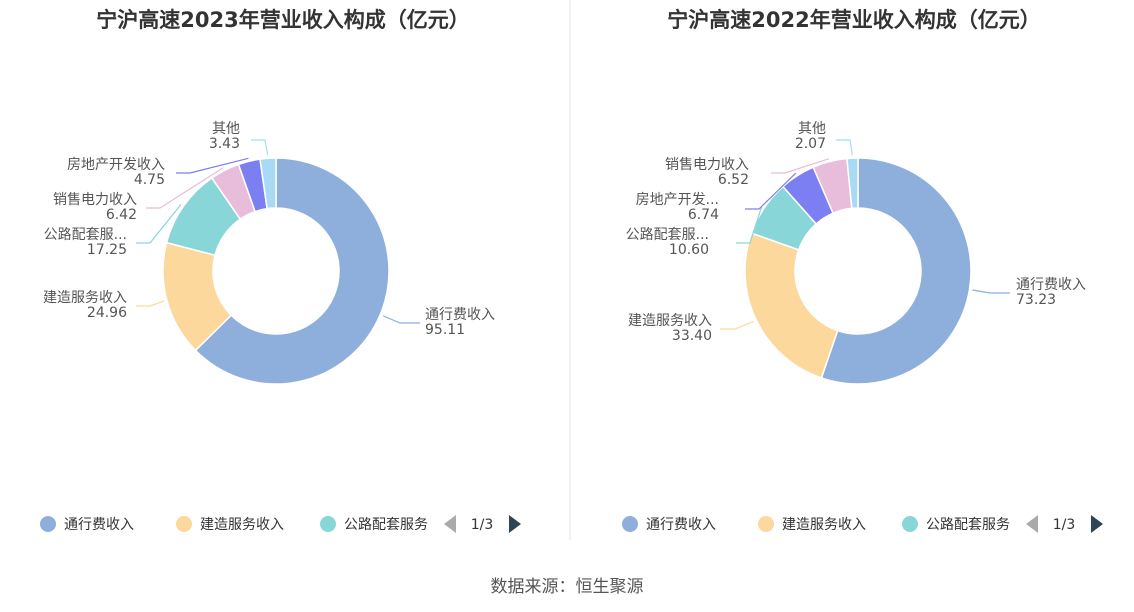 The image size is (1134, 612). Describe the element at coordinates (224, 144) in the screenshot. I see `slice-value-label: 3.43` at that location.